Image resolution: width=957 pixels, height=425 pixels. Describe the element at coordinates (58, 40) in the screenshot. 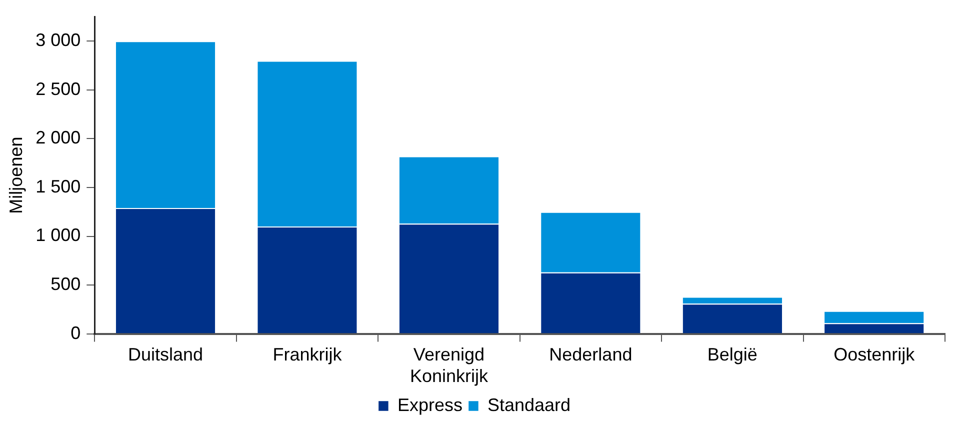

I see `y-tick-label: 3 000` at that location.